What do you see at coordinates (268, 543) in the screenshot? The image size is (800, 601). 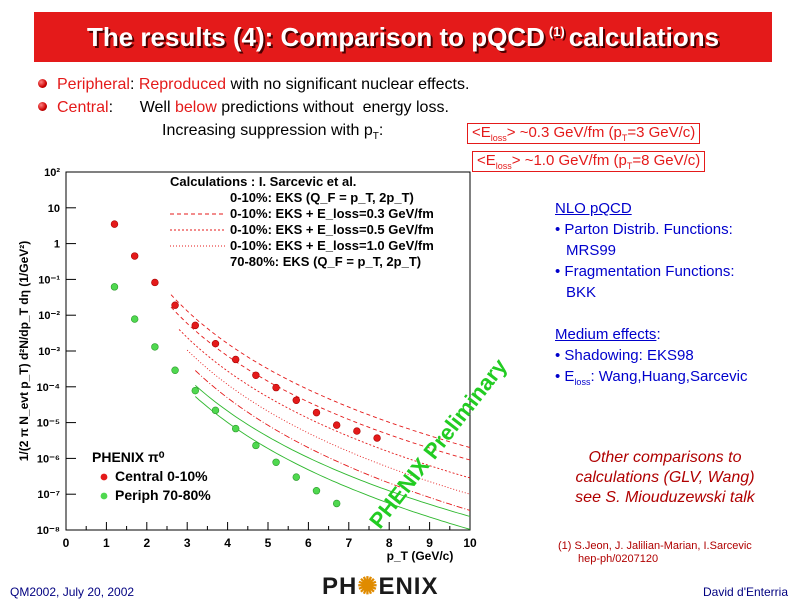 I see `x-tick-label: 5` at bounding box center [268, 543].